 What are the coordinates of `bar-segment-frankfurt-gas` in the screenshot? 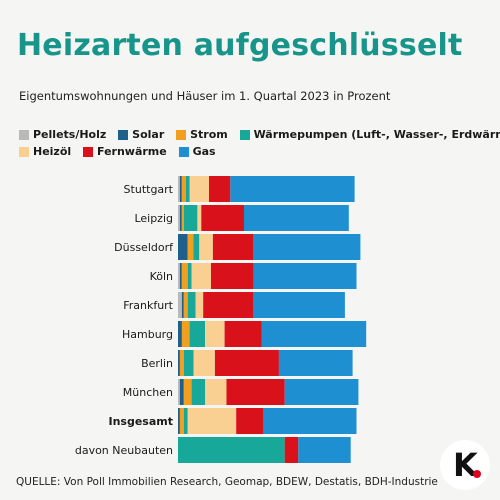 It's located at (299, 305).